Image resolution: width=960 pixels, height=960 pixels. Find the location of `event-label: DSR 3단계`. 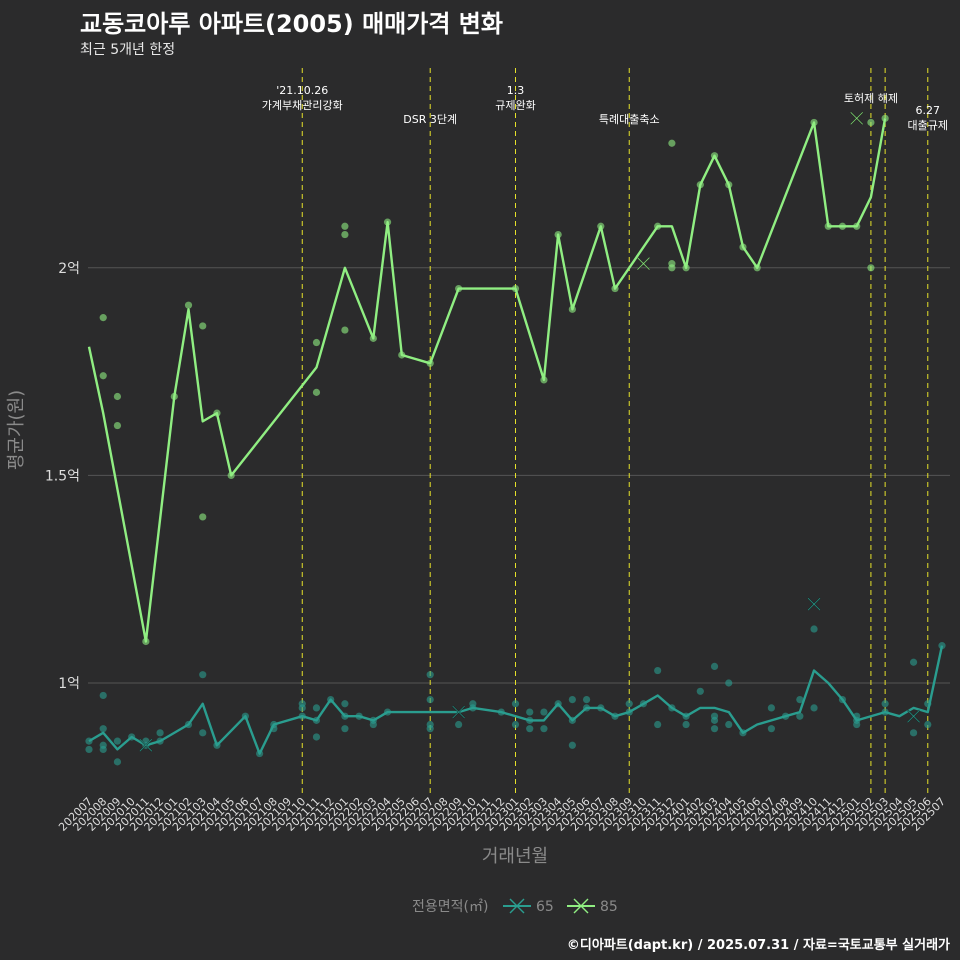

event-label: DSR 3단계 is located at coordinates (430, 119).